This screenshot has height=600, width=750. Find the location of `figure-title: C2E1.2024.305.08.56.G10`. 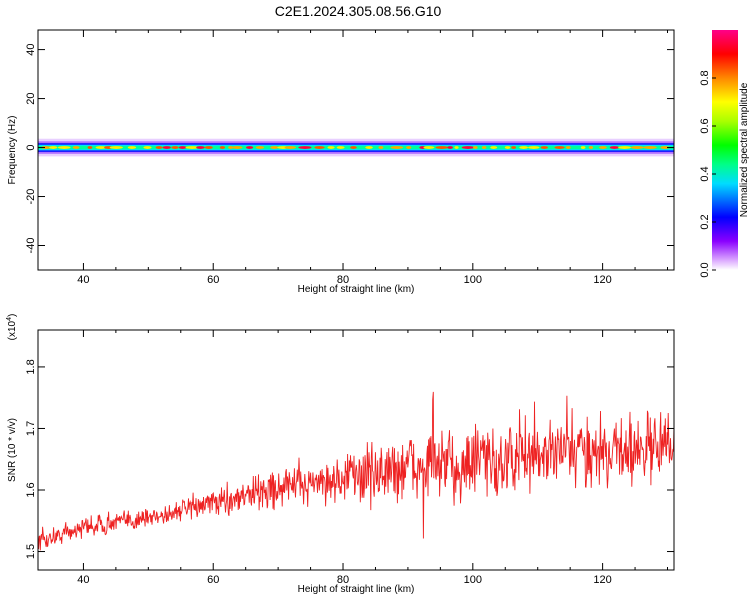

figure-title: C2E1.2024.305.08.56.G10 is located at coordinates (358, 11).